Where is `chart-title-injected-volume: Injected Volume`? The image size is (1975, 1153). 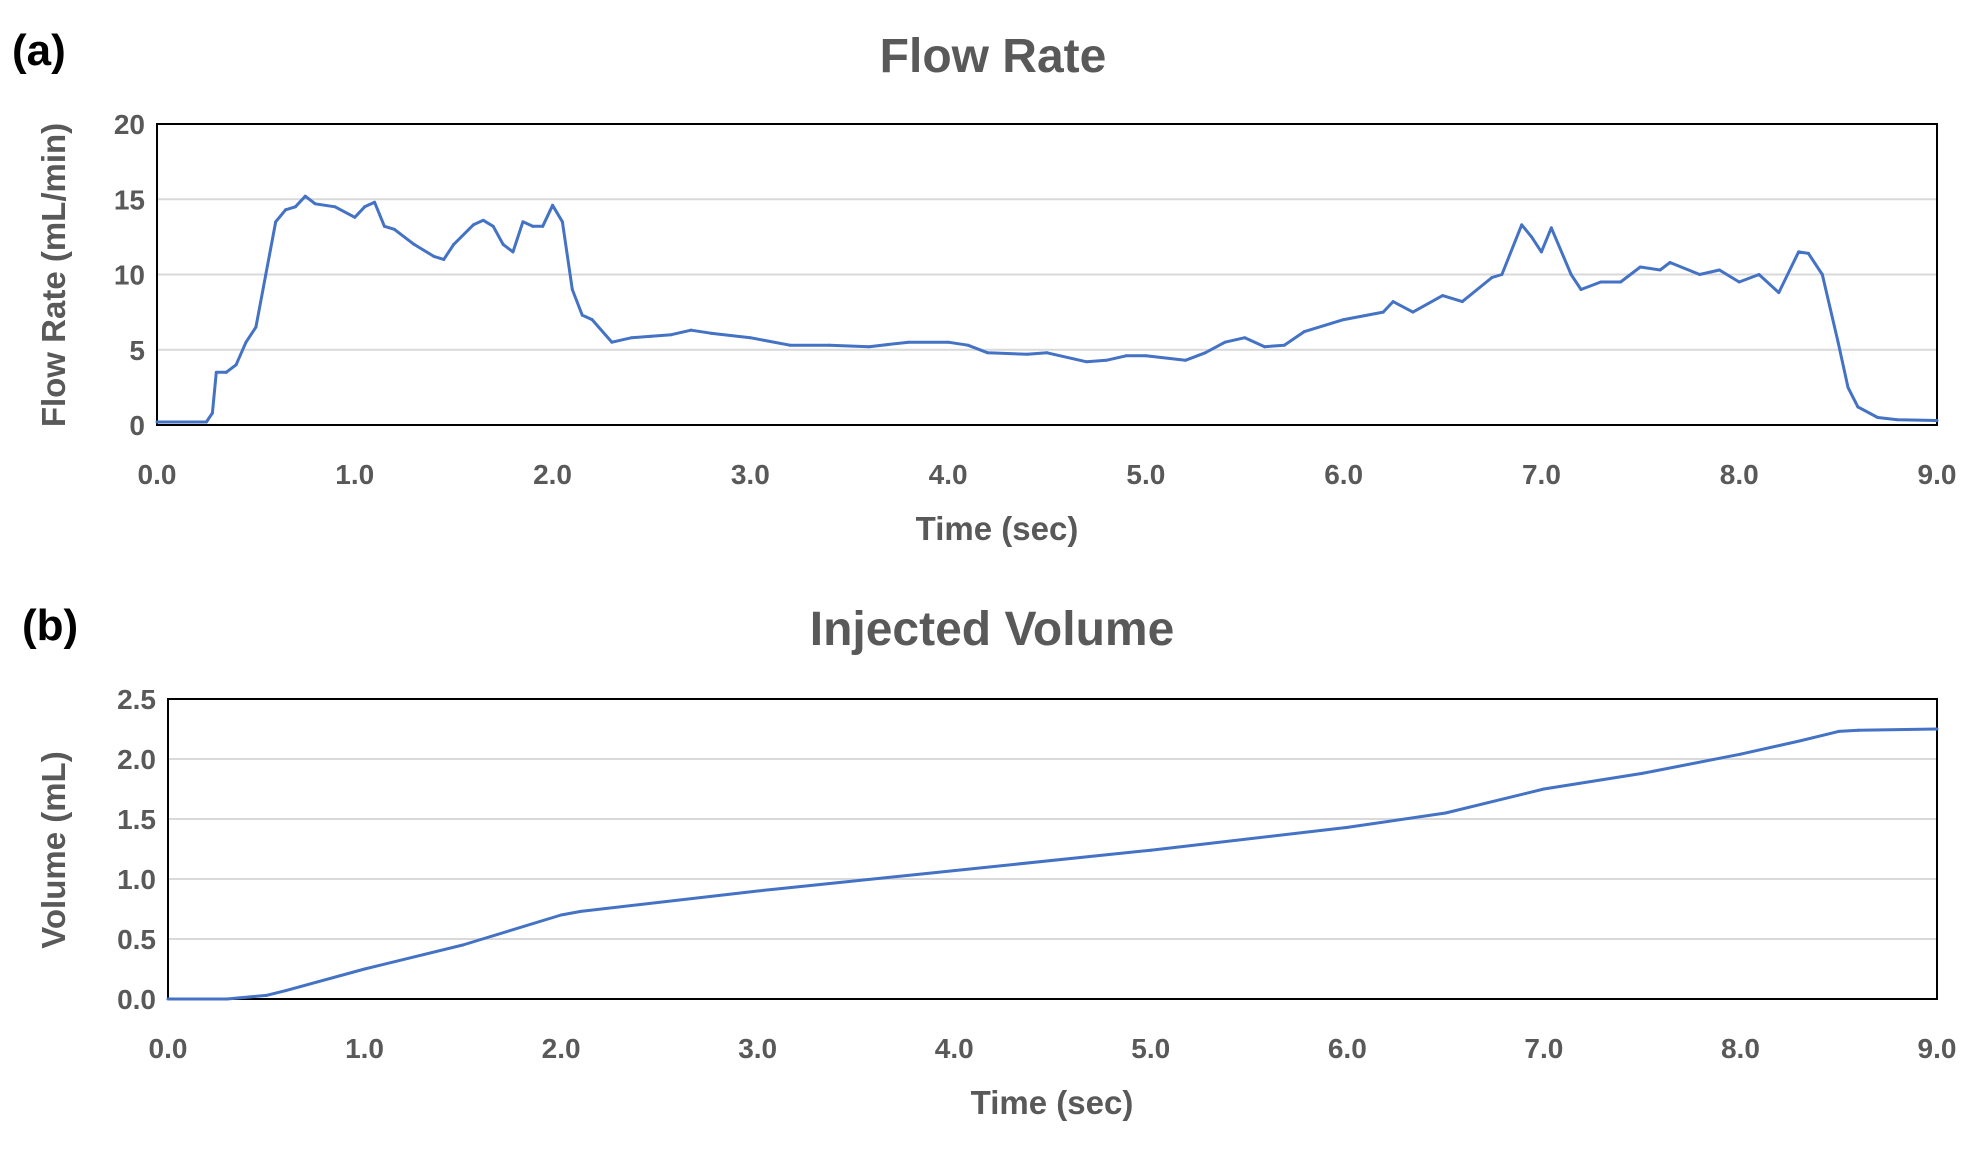
chart-title-injected-volume: Injected Volume is located at coordinates (992, 629).